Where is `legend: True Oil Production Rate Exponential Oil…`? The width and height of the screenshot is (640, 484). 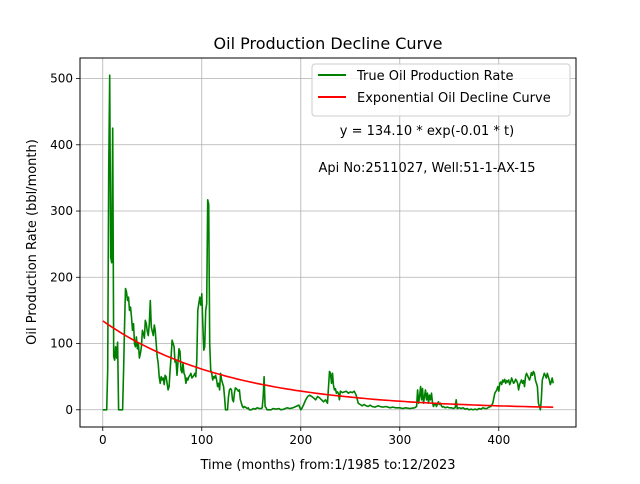
legend: True Oil Production Rate Exponential Oil… is located at coordinates (441, 90).